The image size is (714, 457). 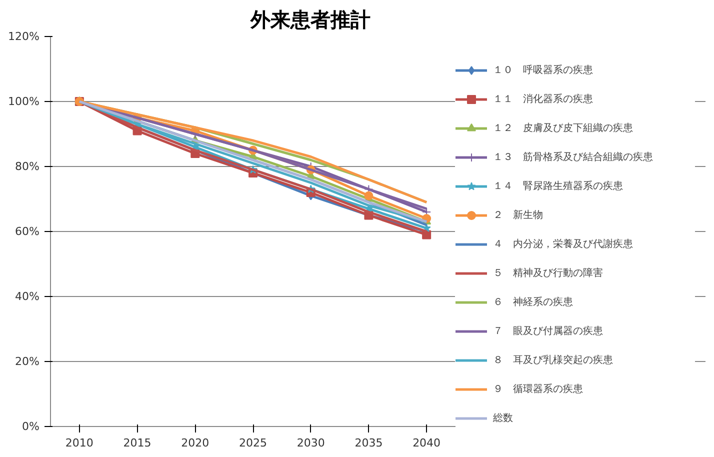 What do you see at coordinates (24, 36) in the screenshot?
I see `y-tick-label: 120%` at bounding box center [24, 36].